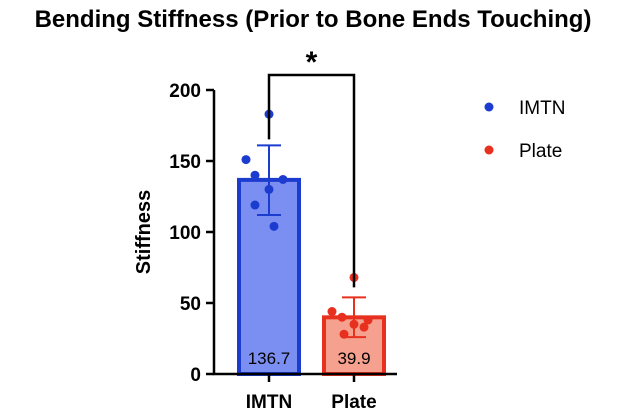 The image size is (627, 414). What do you see at coordinates (542, 108) in the screenshot?
I see `legend-label-imtn: IMTN` at bounding box center [542, 108].